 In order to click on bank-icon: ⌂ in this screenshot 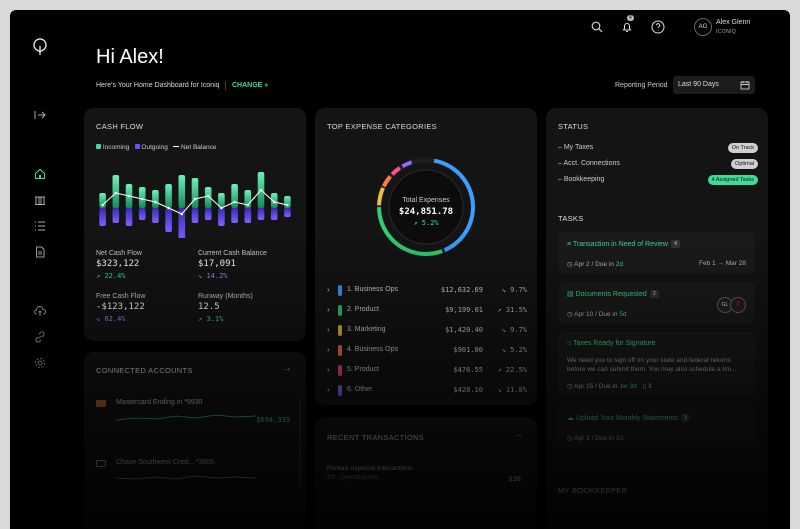, I will do `click(569, 343)`.